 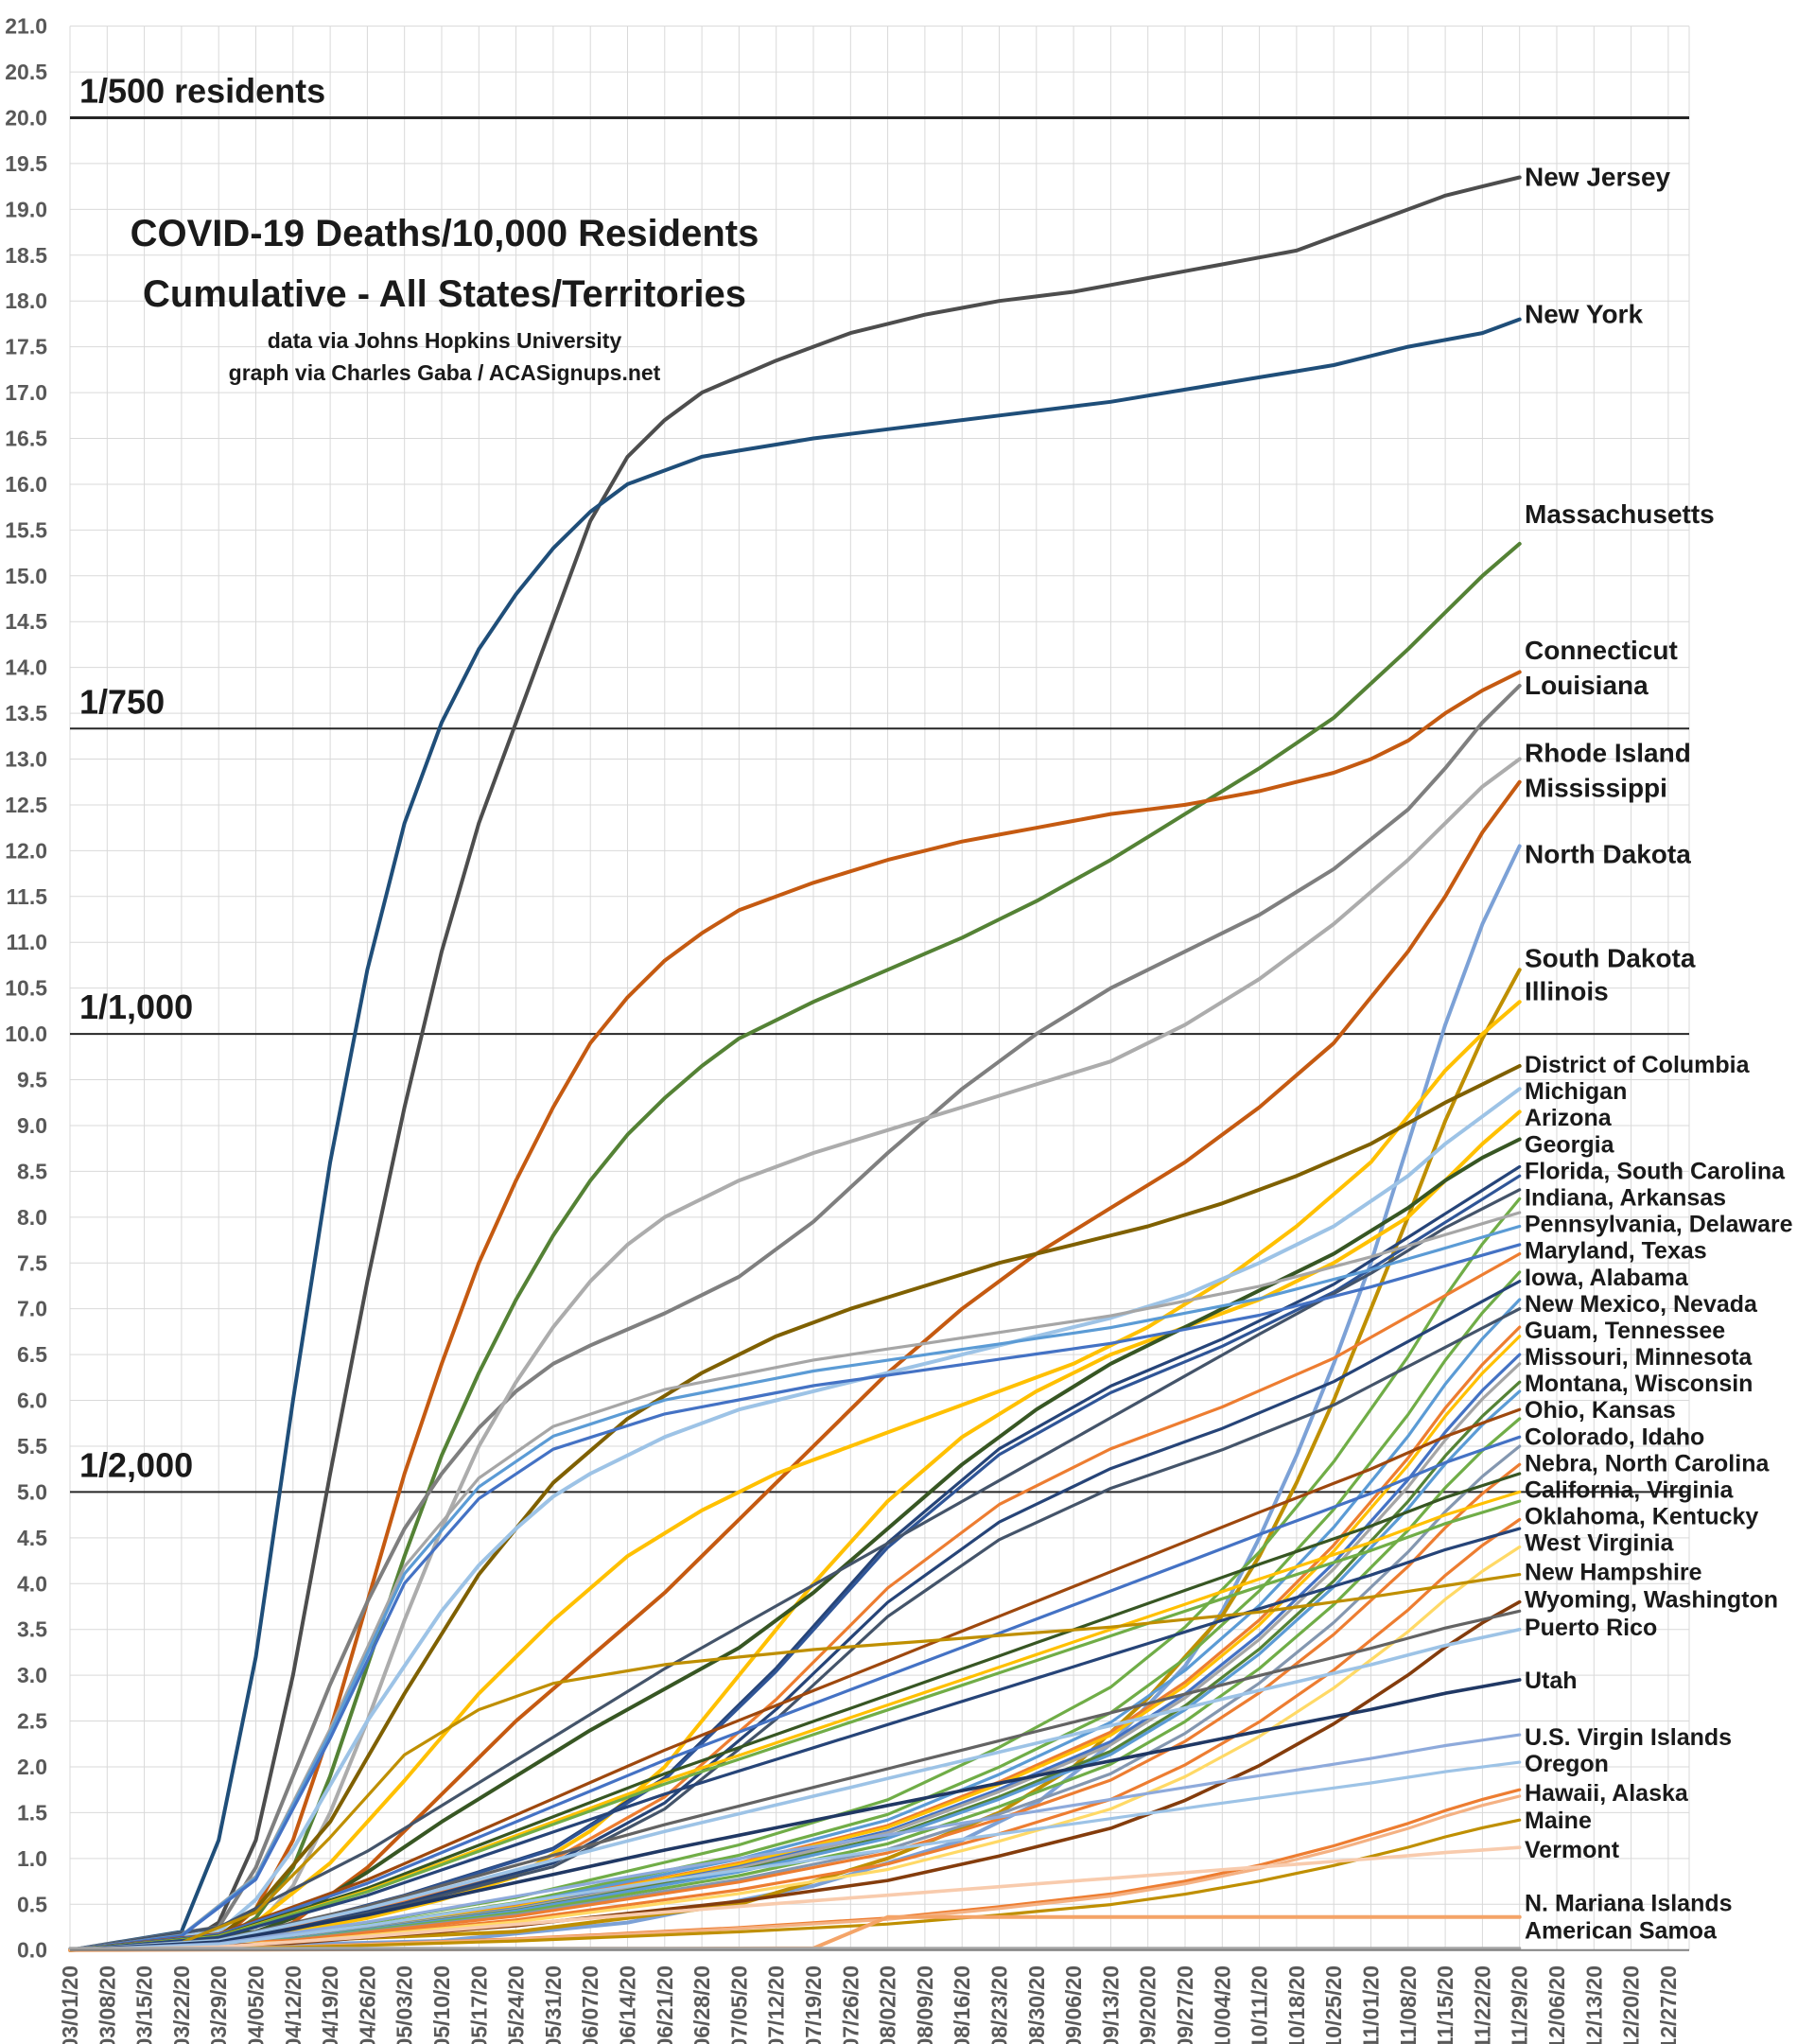 What do you see at coordinates (26, 759) in the screenshot?
I see `y-axis-tick-label: 13.0` at bounding box center [26, 759].